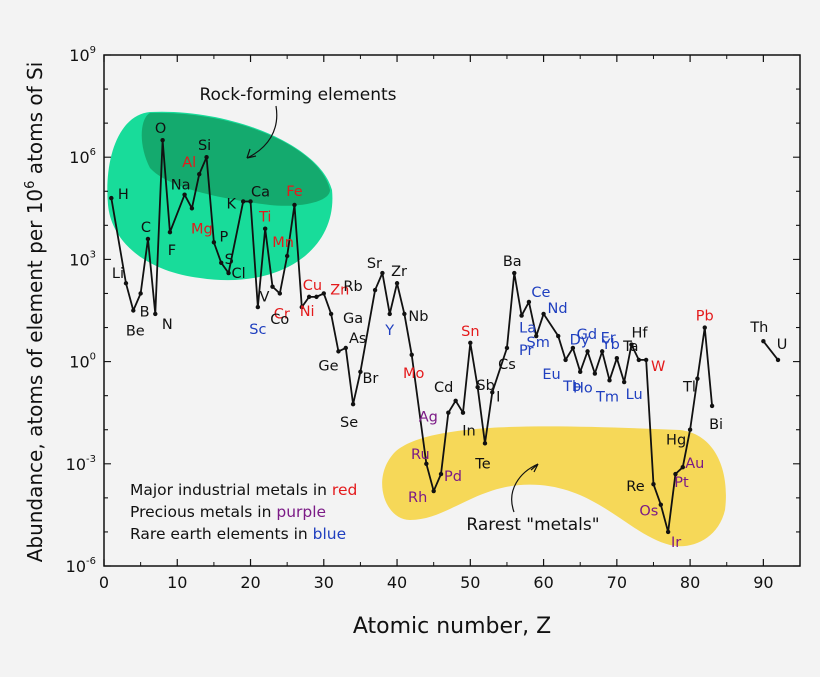 The width and height of the screenshot is (820, 677). Describe the element at coordinates (420, 455) in the screenshot. I see `element-label-ru: Ru` at that location.